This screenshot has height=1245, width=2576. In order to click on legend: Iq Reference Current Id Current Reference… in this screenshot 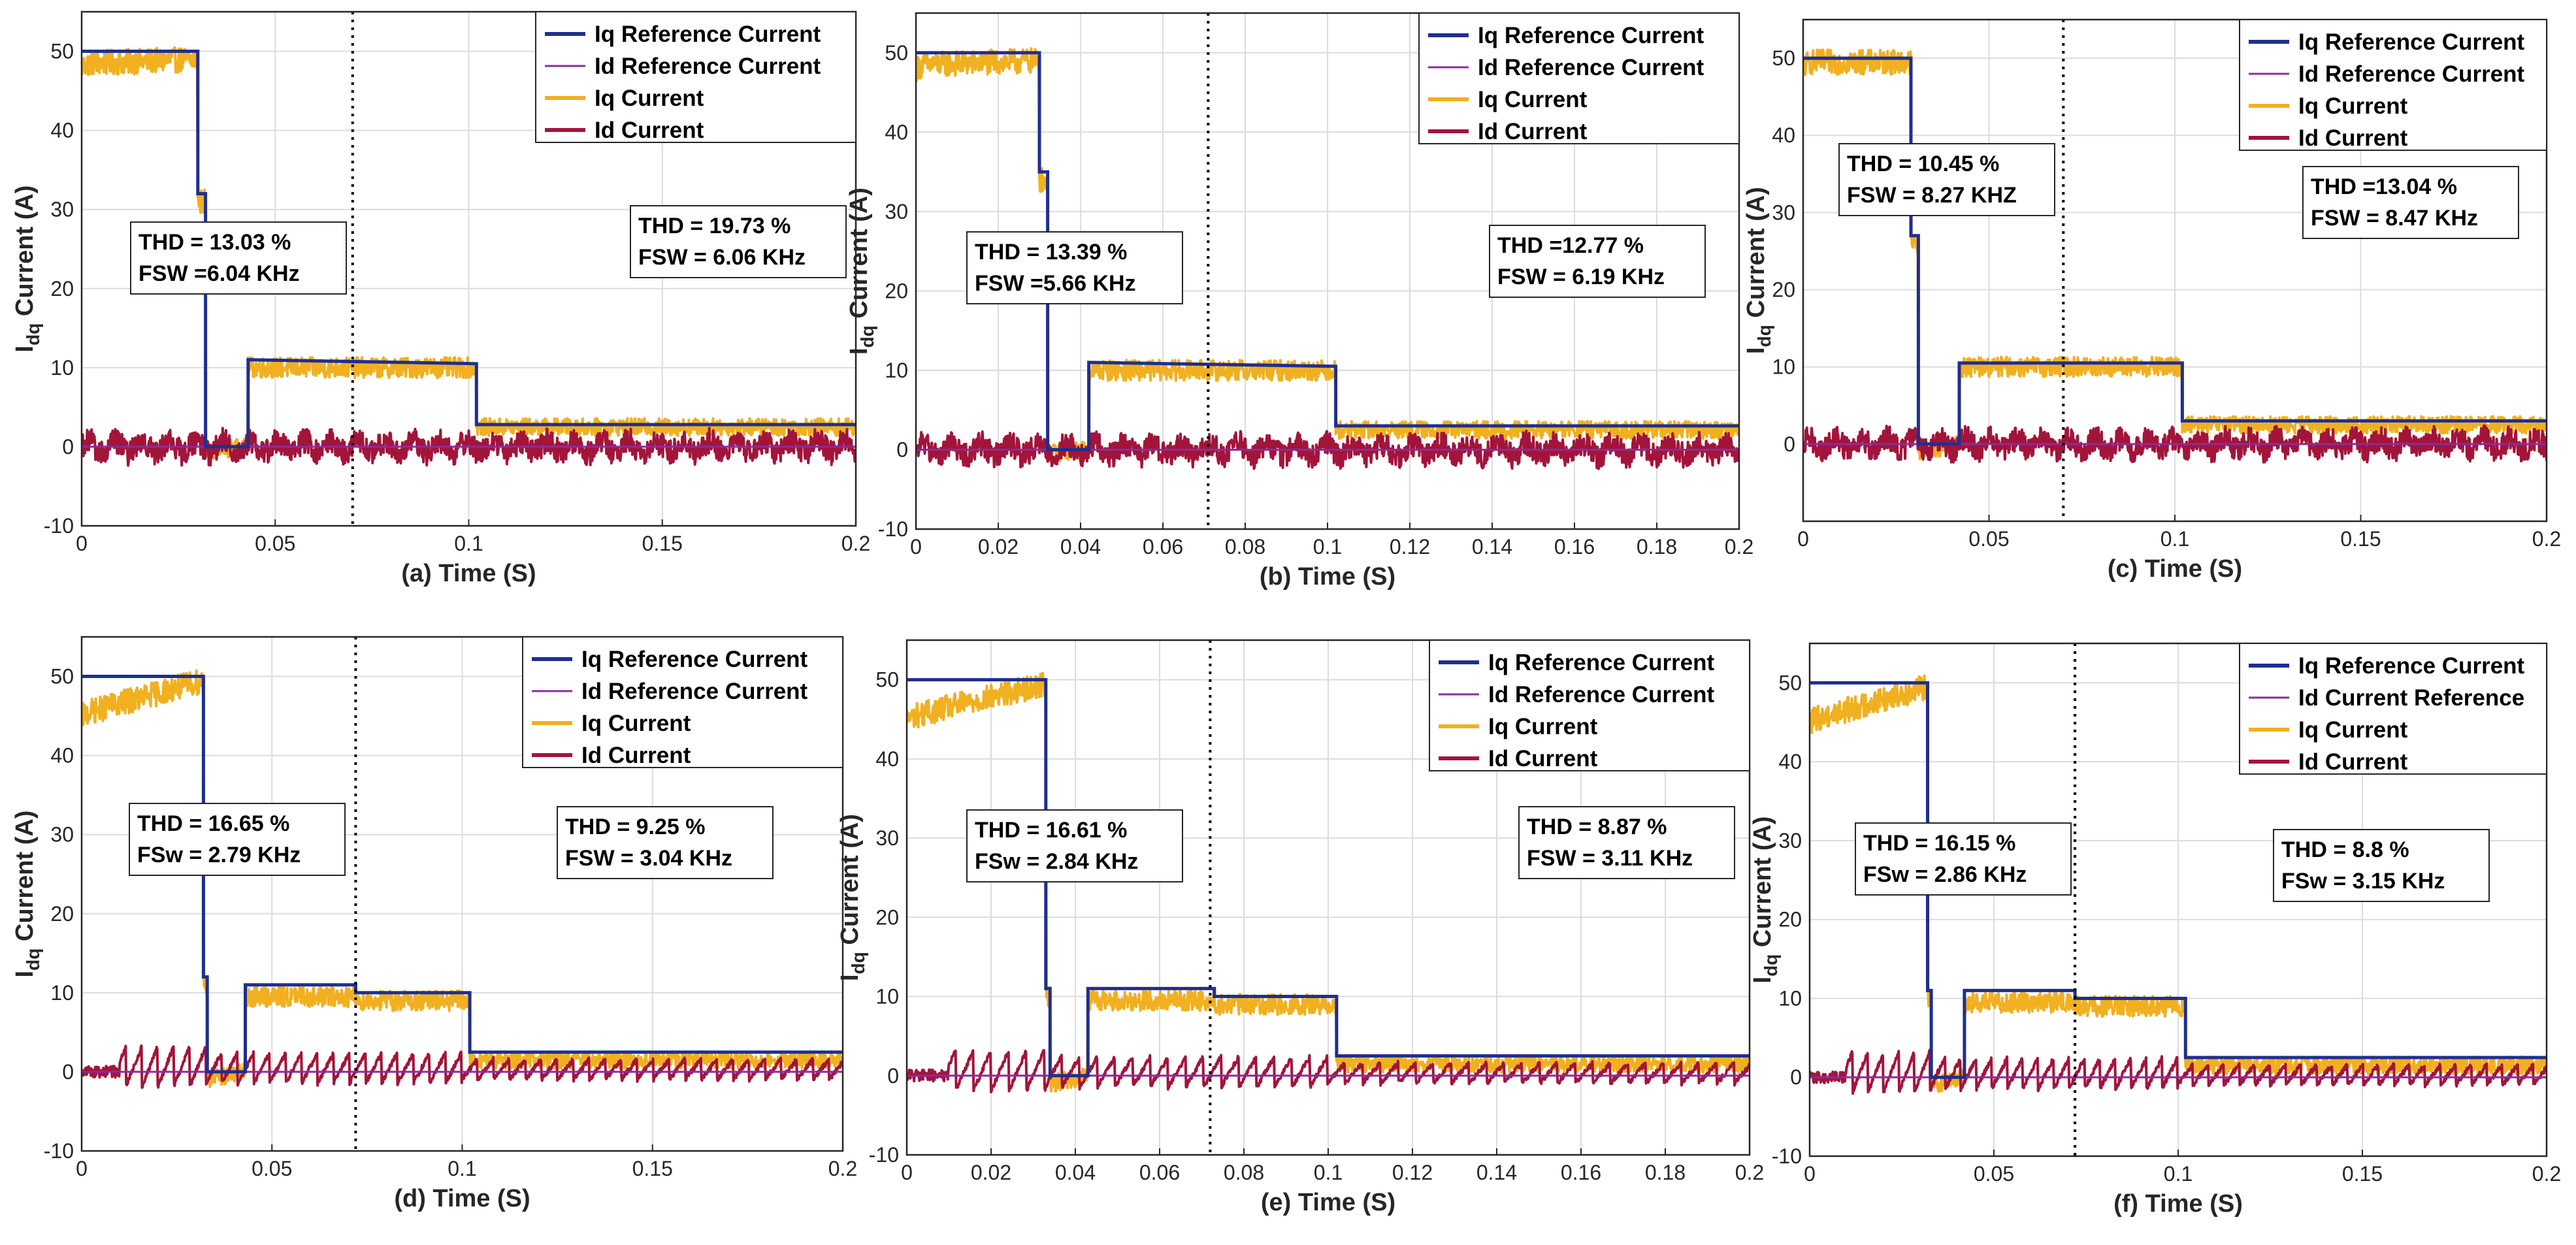, I will do `click(2393, 709)`.